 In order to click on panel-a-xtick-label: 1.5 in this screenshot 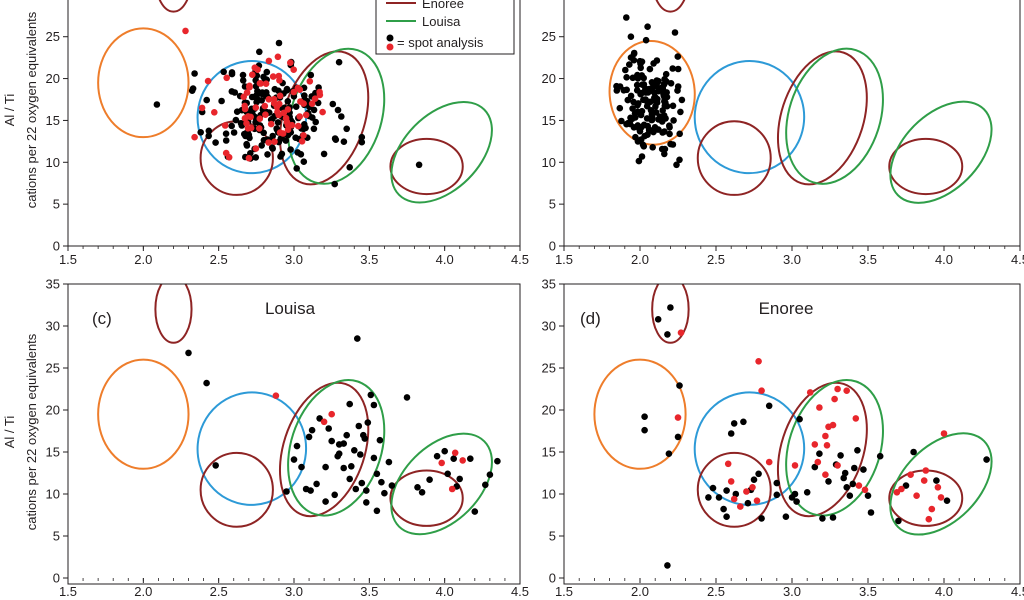, I will do `click(68, 259)`.